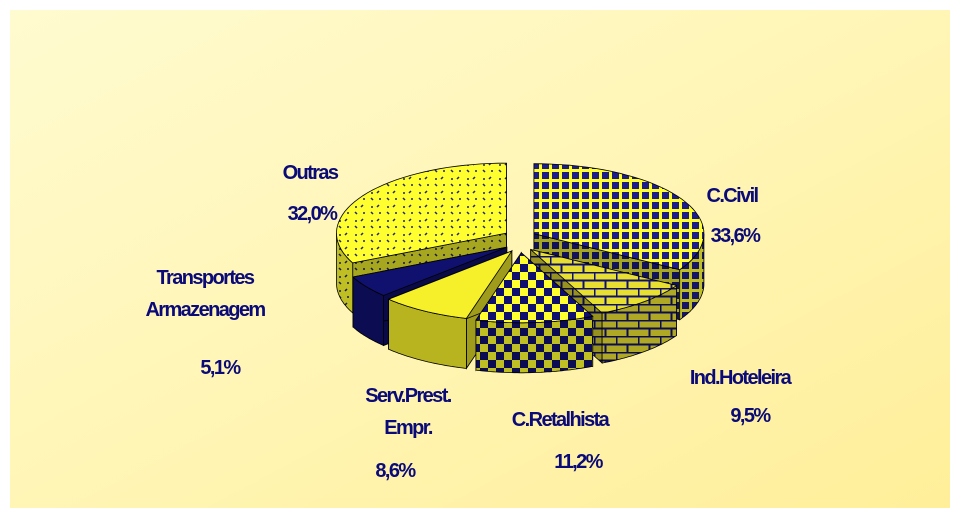 This screenshot has width=961, height=518. I want to click on category-label: Serv.Prest. Empr., so click(408, 412).